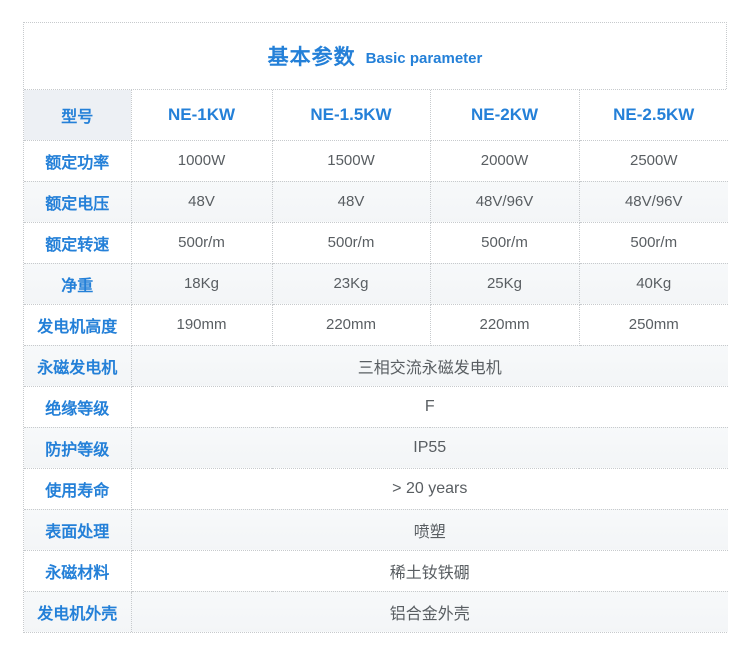 Image resolution: width=750 pixels, height=656 pixels. What do you see at coordinates (351, 160) in the screenshot?
I see `spec-value: 1500W` at bounding box center [351, 160].